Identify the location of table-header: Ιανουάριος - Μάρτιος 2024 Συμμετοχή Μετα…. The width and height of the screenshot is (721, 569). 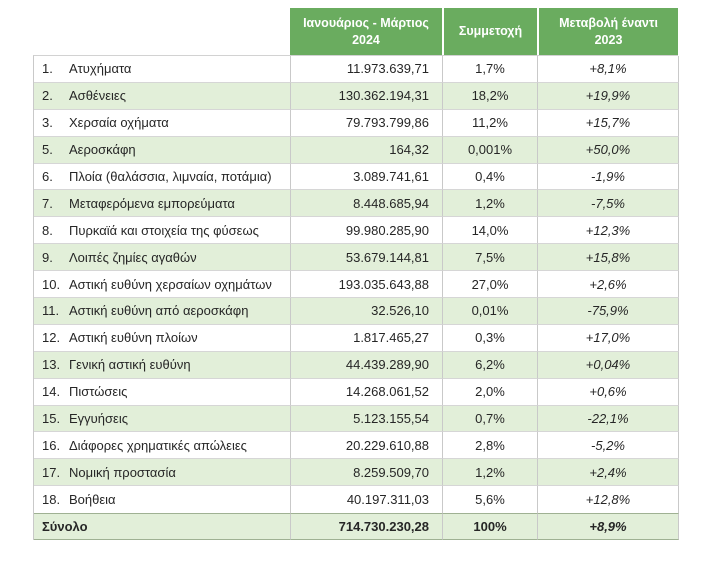
(355, 31).